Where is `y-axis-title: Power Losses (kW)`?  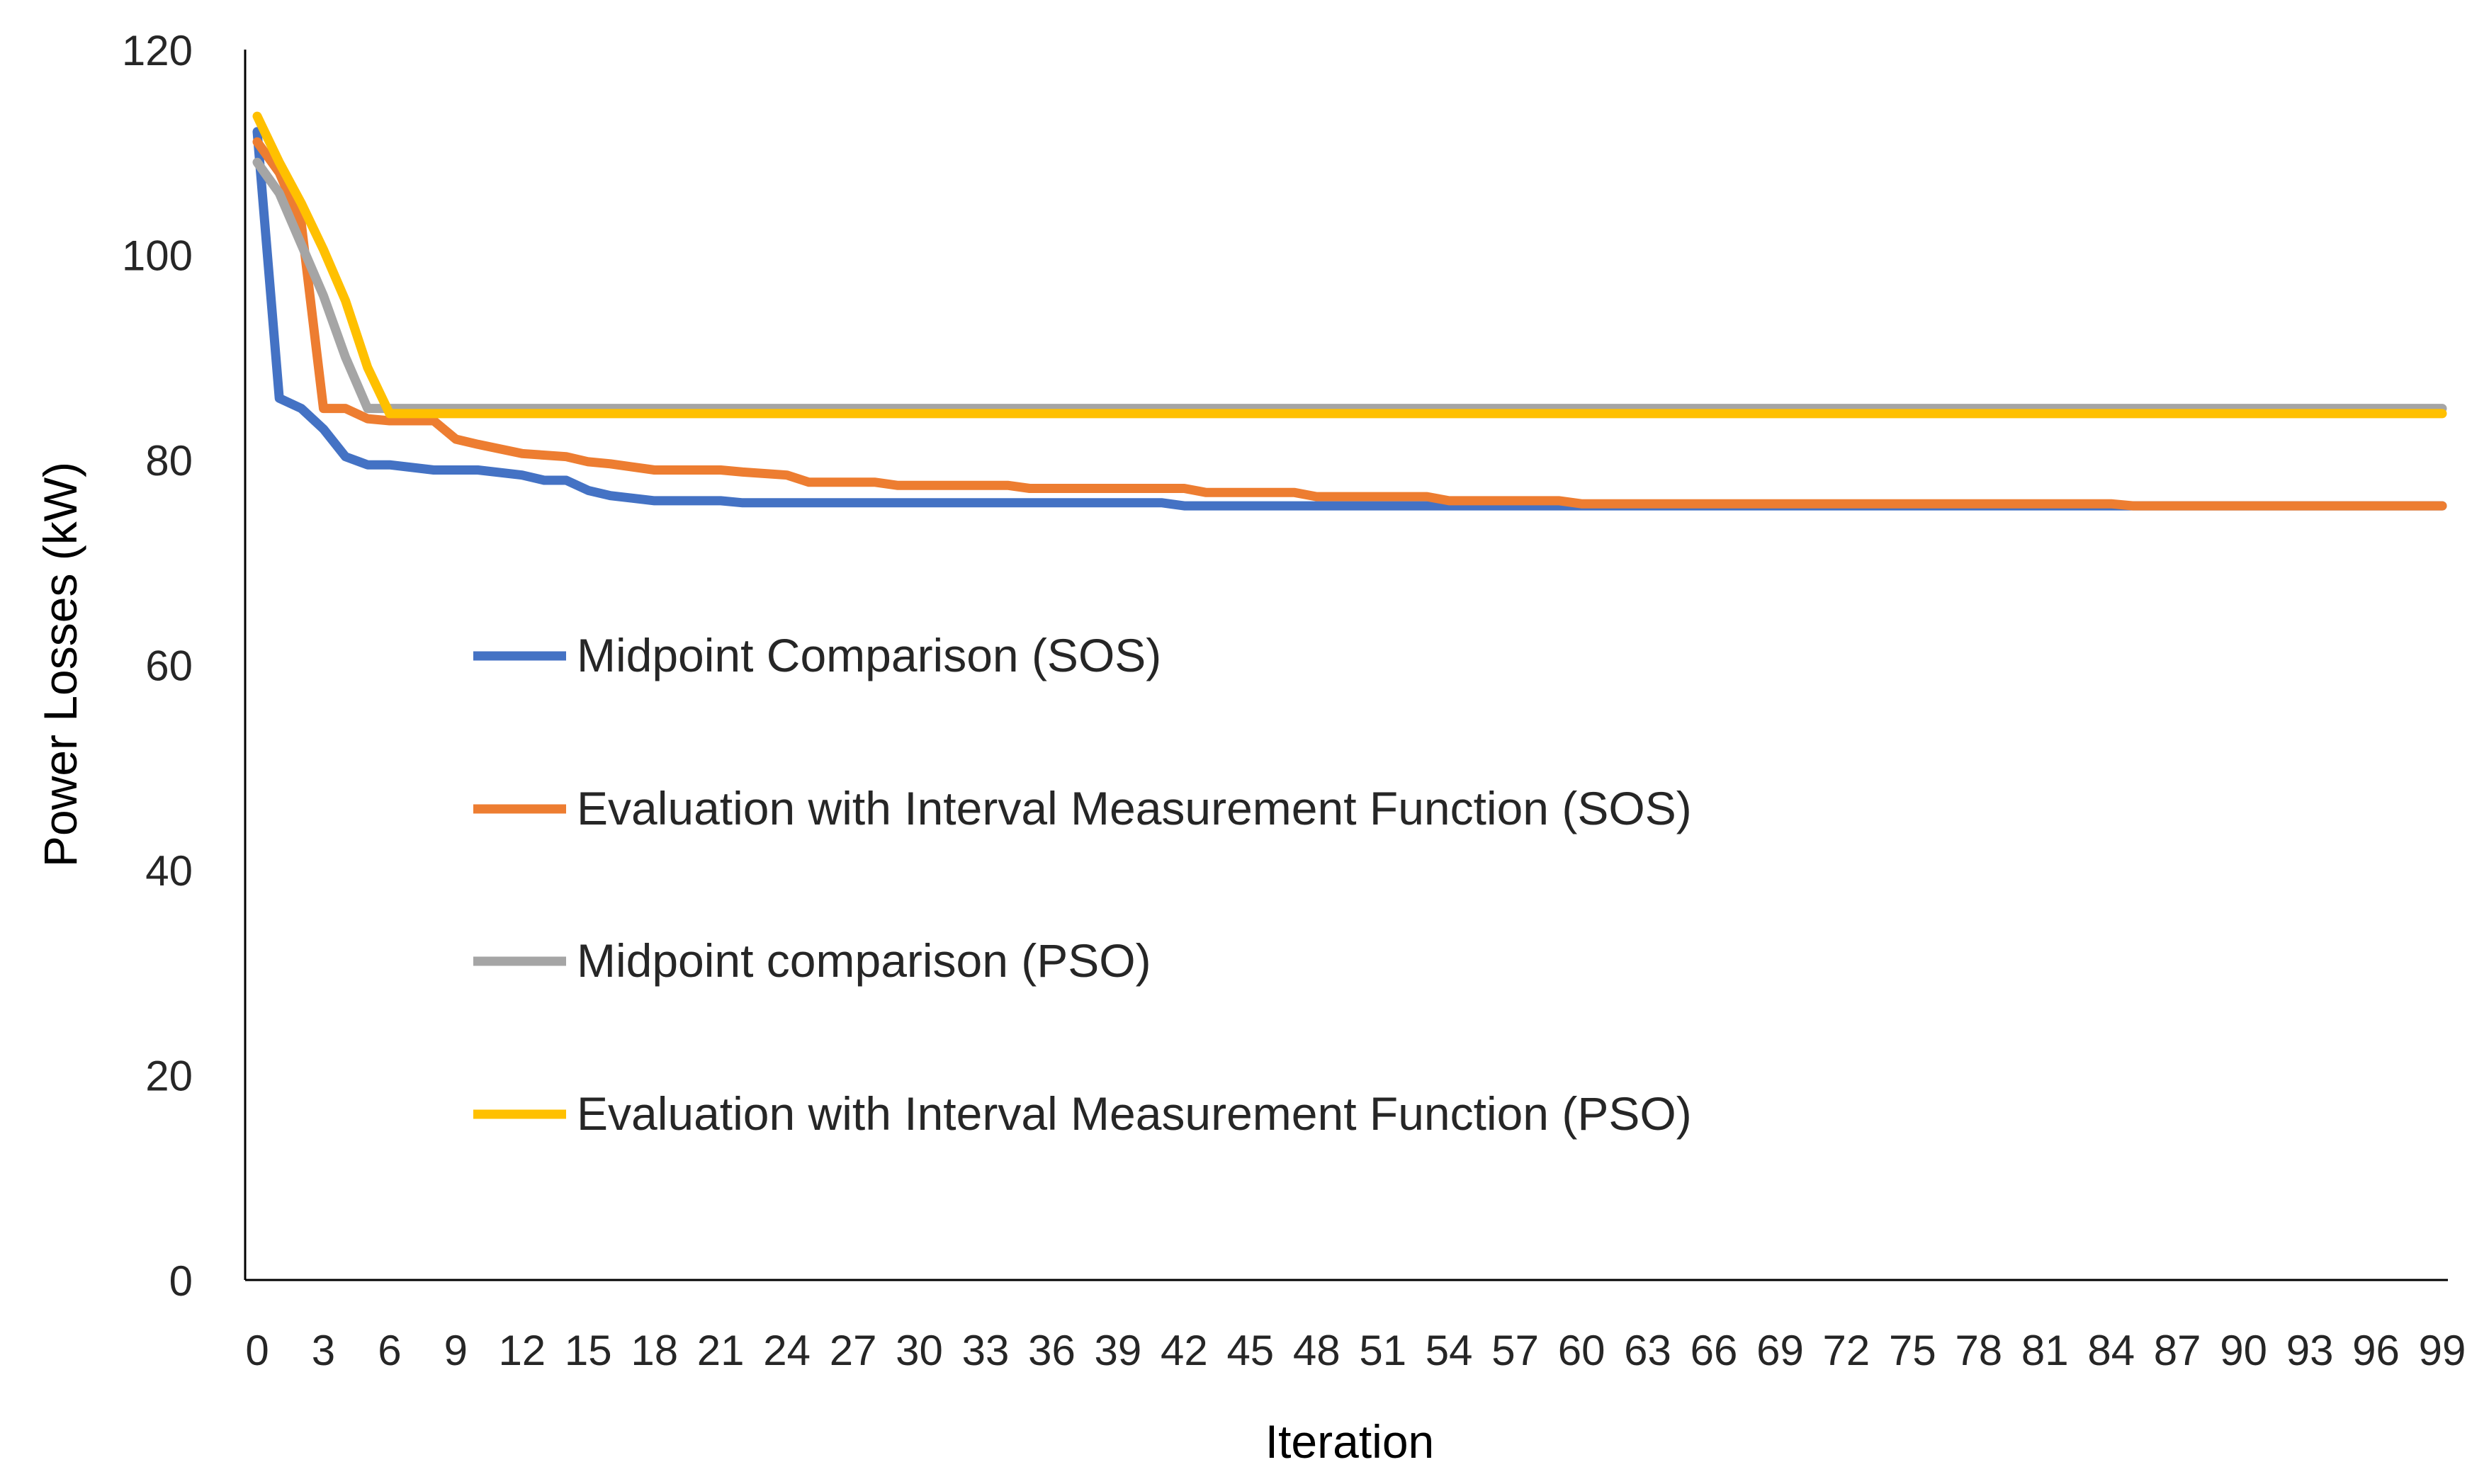 y-axis-title: Power Losses (kW) is located at coordinates (60, 664).